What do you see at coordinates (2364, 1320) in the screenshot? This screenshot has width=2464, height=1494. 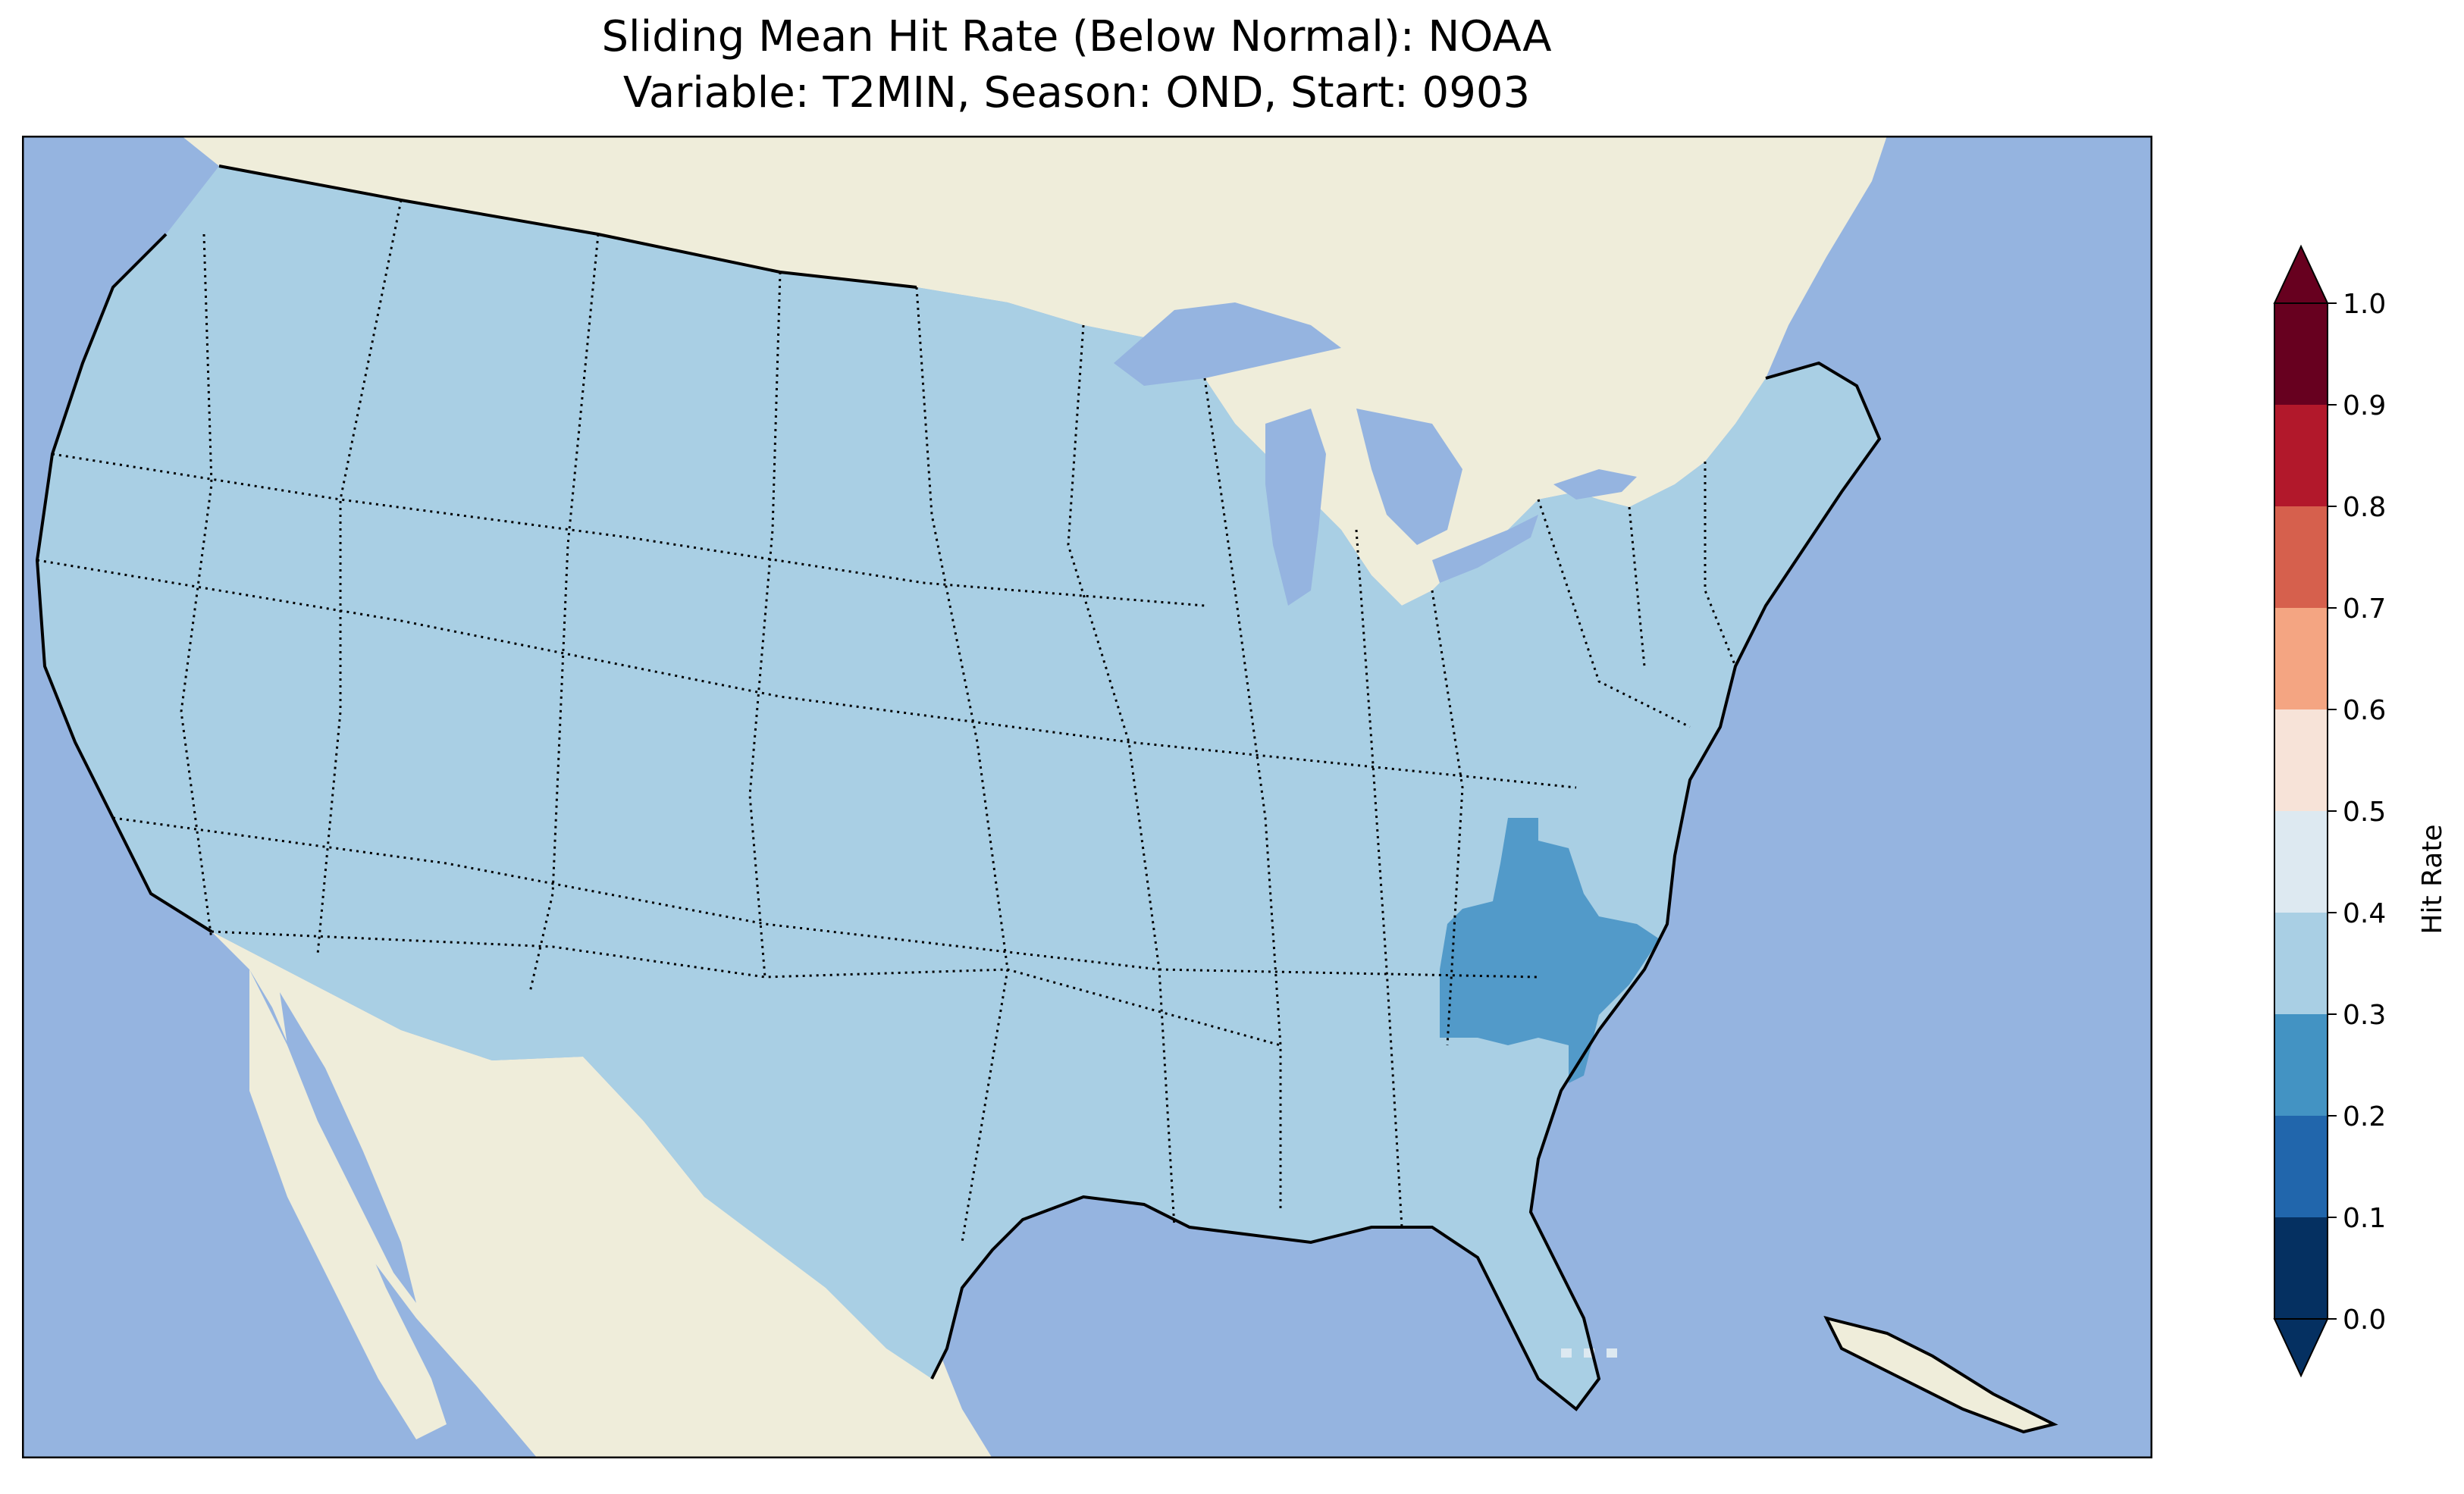 I see `colorbar-tick-label: 0.0` at bounding box center [2364, 1320].